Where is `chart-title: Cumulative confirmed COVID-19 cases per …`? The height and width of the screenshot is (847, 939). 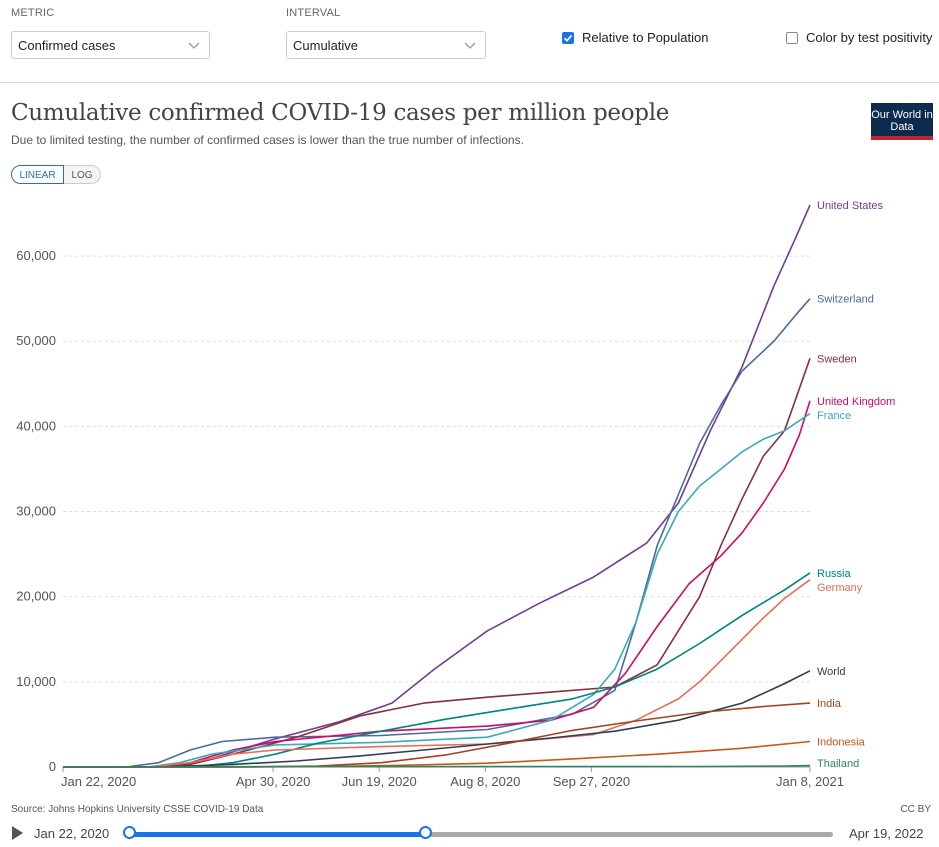
chart-title: Cumulative confirmed COVID-19 cases per … is located at coordinates (340, 113).